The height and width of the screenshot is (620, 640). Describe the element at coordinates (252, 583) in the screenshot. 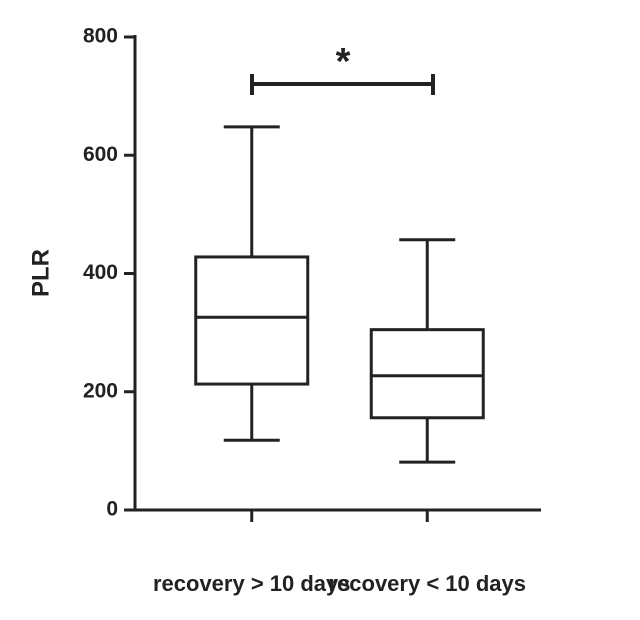

I see `x-tick-label: recovery > 10 days` at that location.